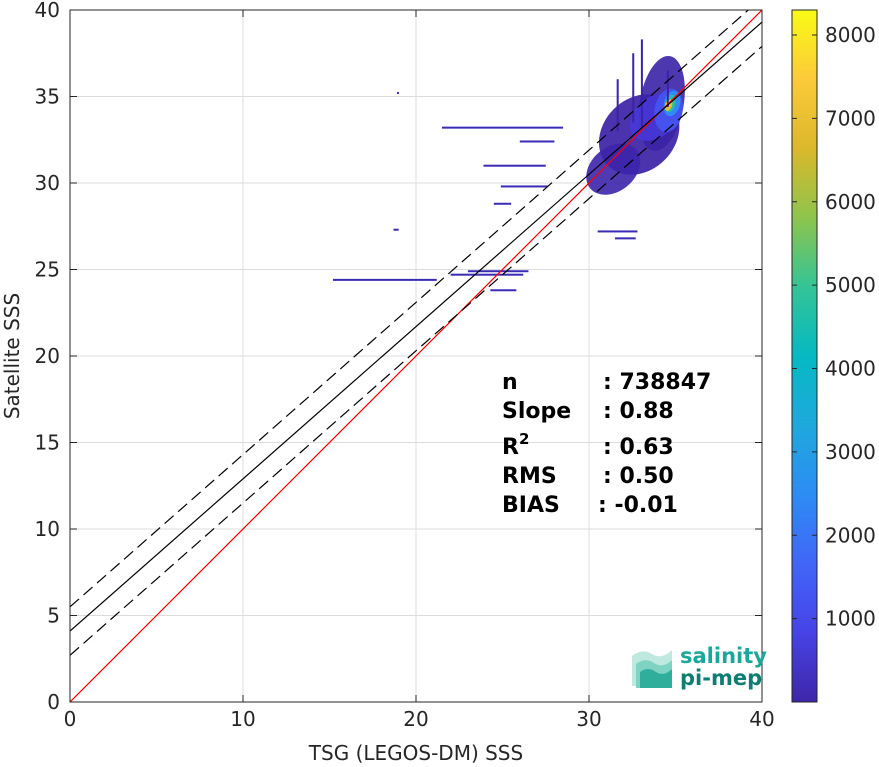  Describe the element at coordinates (415, 753) in the screenshot. I see `x-axis-label: TSG (LEGOS-DM) SSS` at that location.